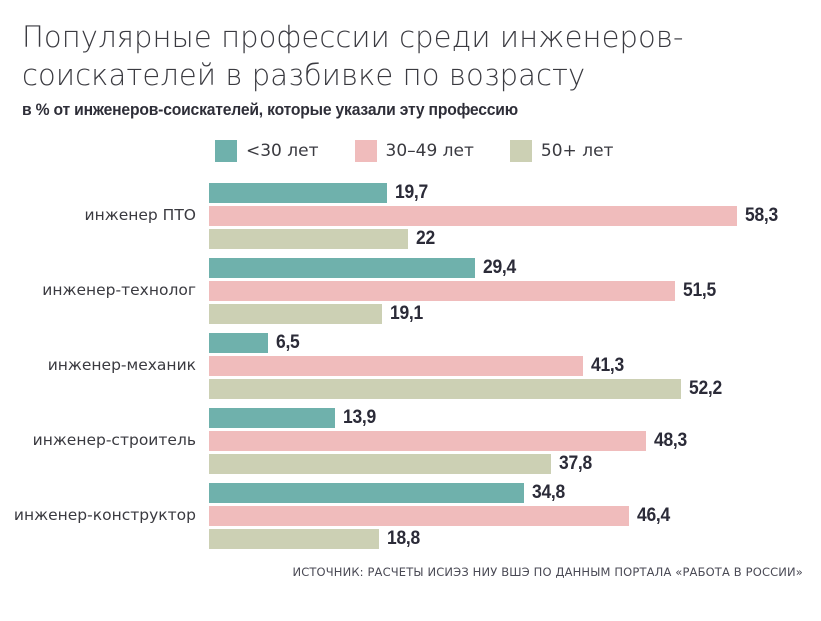  What do you see at coordinates (653, 516) in the screenshot?
I see `bar-value-label: 46,4` at bounding box center [653, 516].